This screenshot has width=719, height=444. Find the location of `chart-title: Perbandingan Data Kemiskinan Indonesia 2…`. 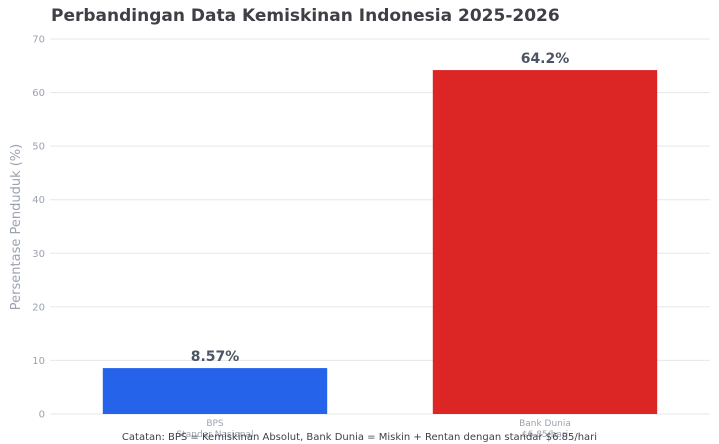

chart-title: Perbandingan Data Kemiskinan Indonesia 2… is located at coordinates (305, 16).